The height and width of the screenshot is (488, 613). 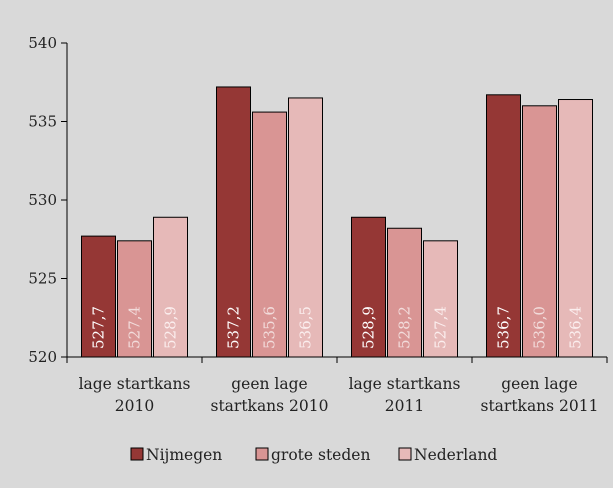 What do you see at coordinates (42, 122) in the screenshot?
I see `y-tick-label: 535` at bounding box center [42, 122].